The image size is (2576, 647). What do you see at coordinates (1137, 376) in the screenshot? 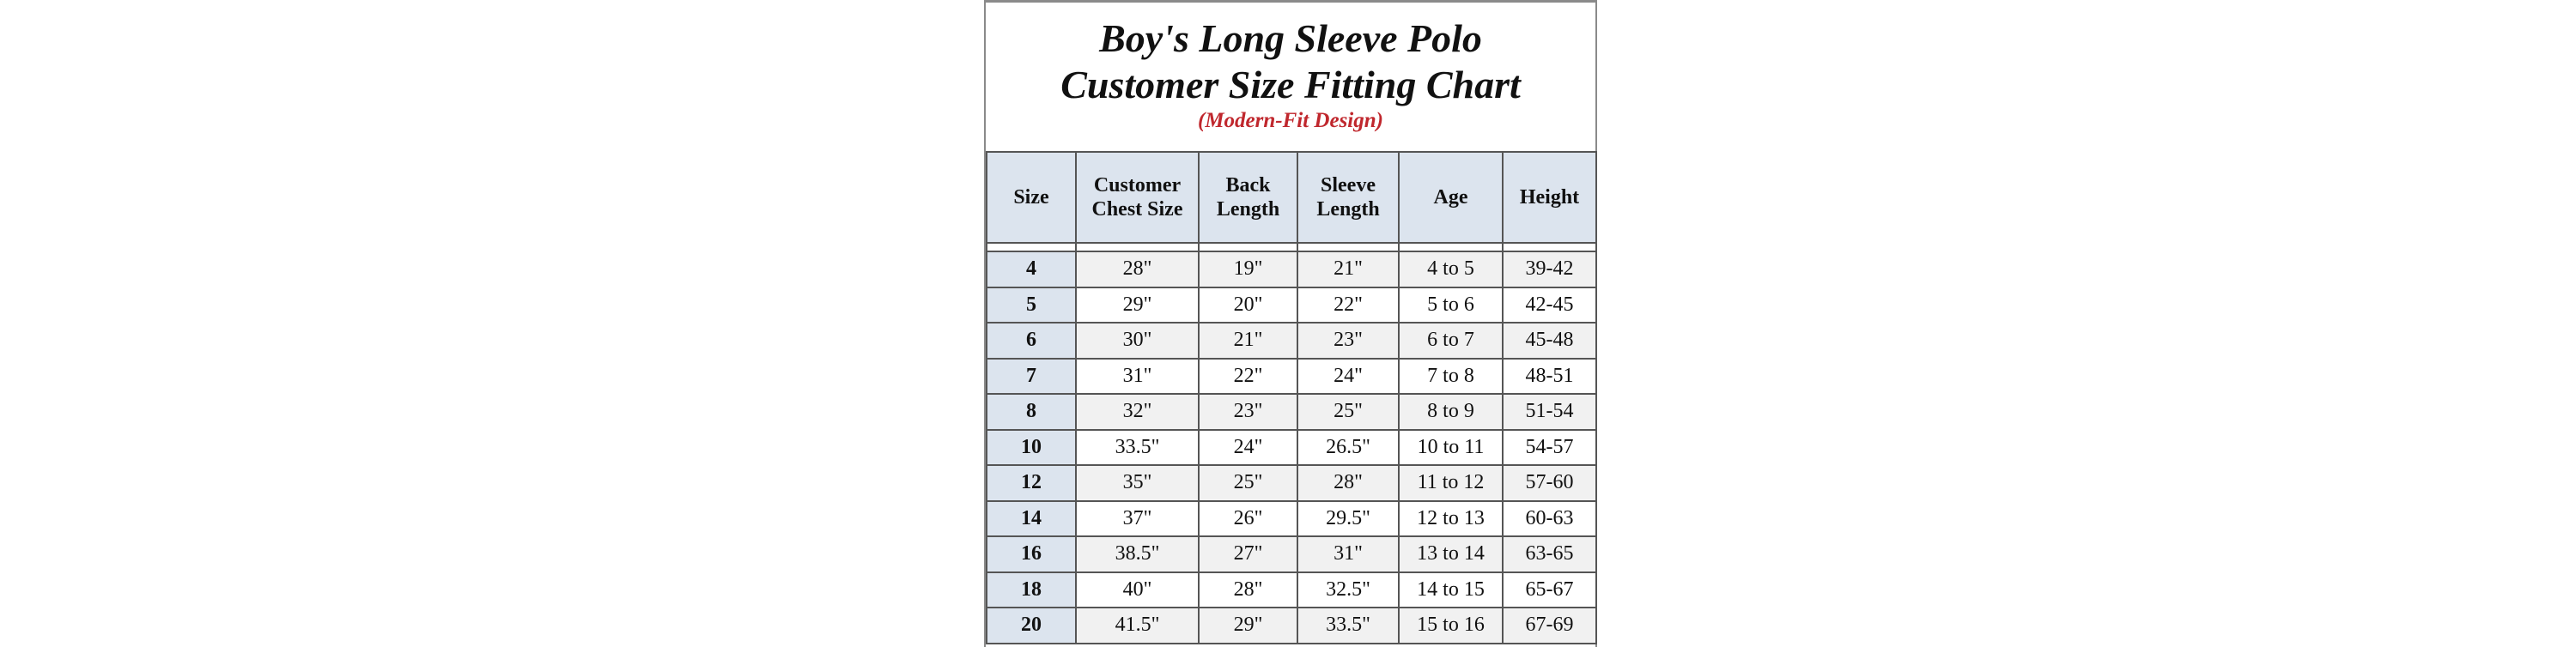
I see `chest-size-cell: 31"` at bounding box center [1137, 376].